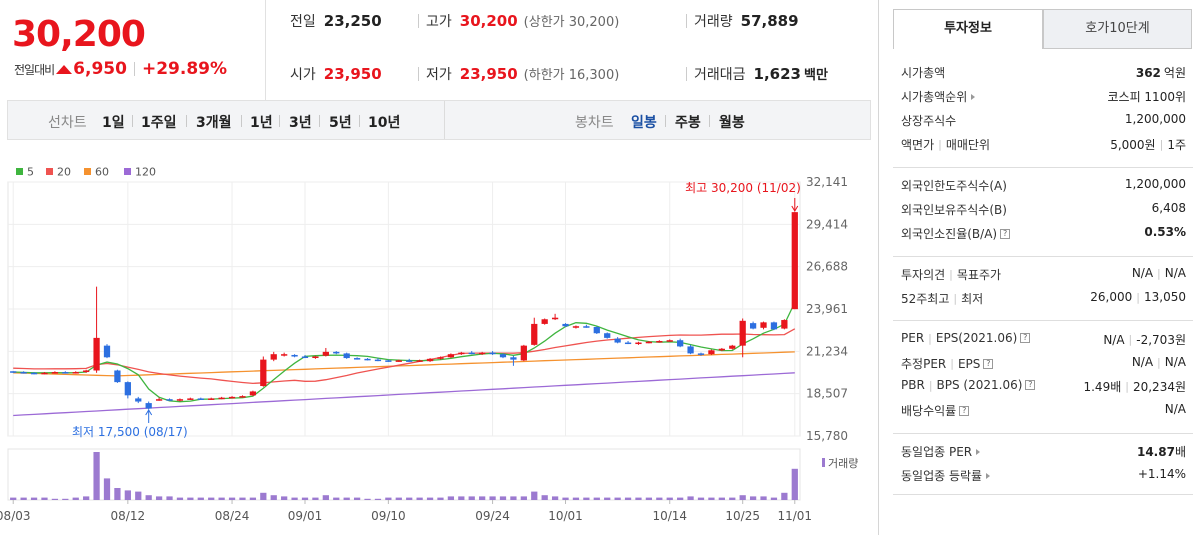 The height and width of the screenshot is (535, 1199). What do you see at coordinates (128, 516) in the screenshot?
I see `x-tick-label: 08/12` at bounding box center [128, 516].